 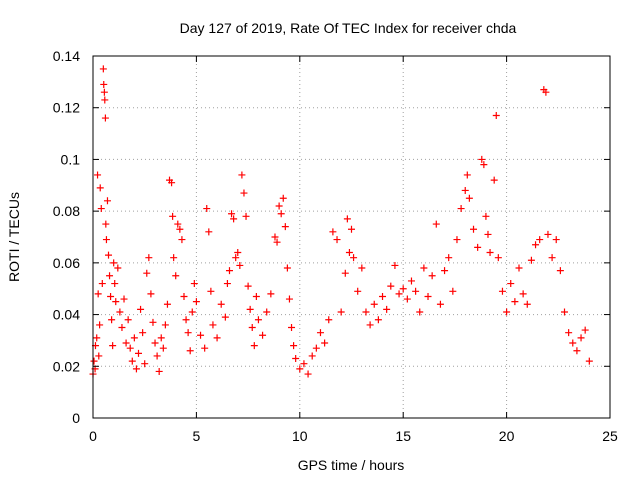 What do you see at coordinates (66, 315) in the screenshot?
I see `y-tick-label: 0.04` at bounding box center [66, 315].